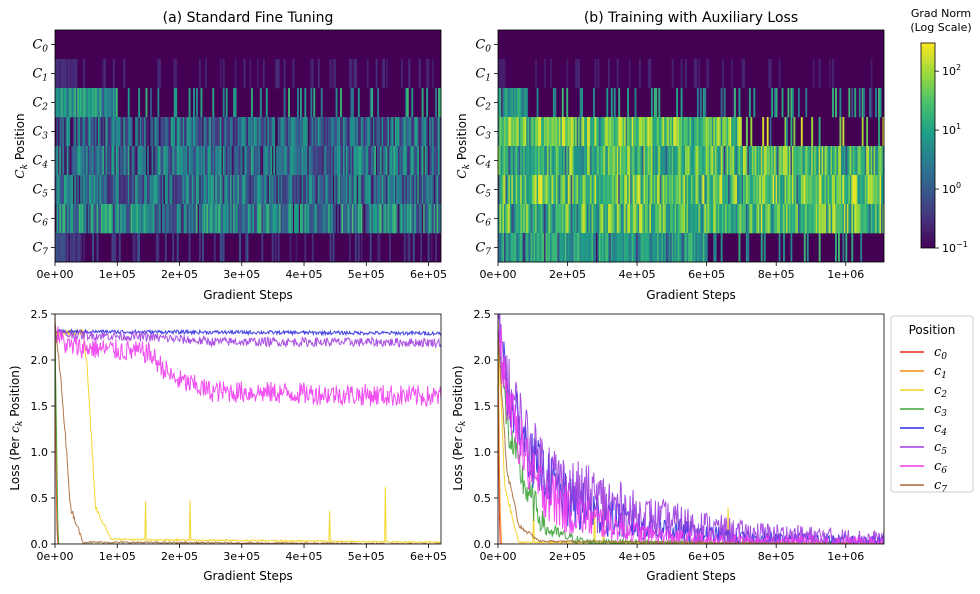  Describe the element at coordinates (940, 372) in the screenshot. I see `legend-label-c1: c1` at that location.